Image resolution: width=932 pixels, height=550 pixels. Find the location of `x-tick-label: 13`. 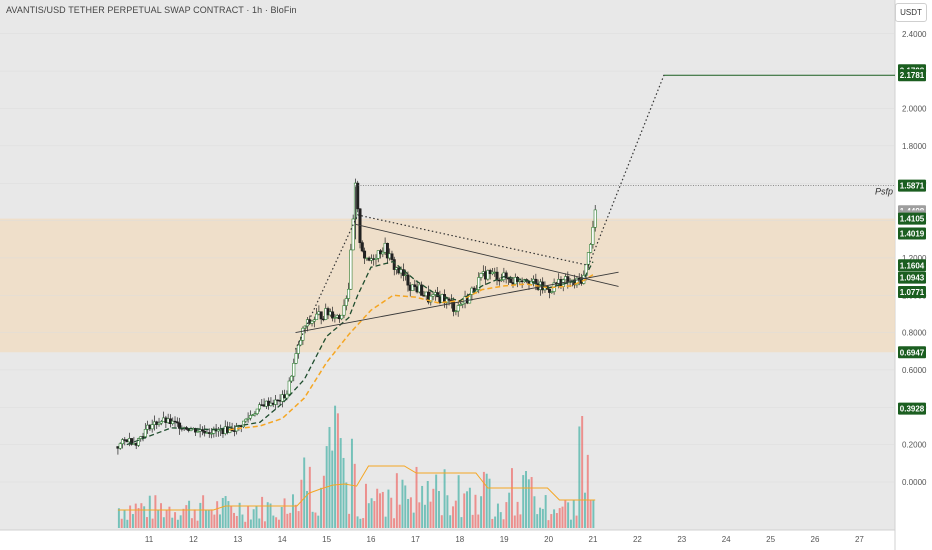

x-tick-label: 13 is located at coordinates (237, 539).